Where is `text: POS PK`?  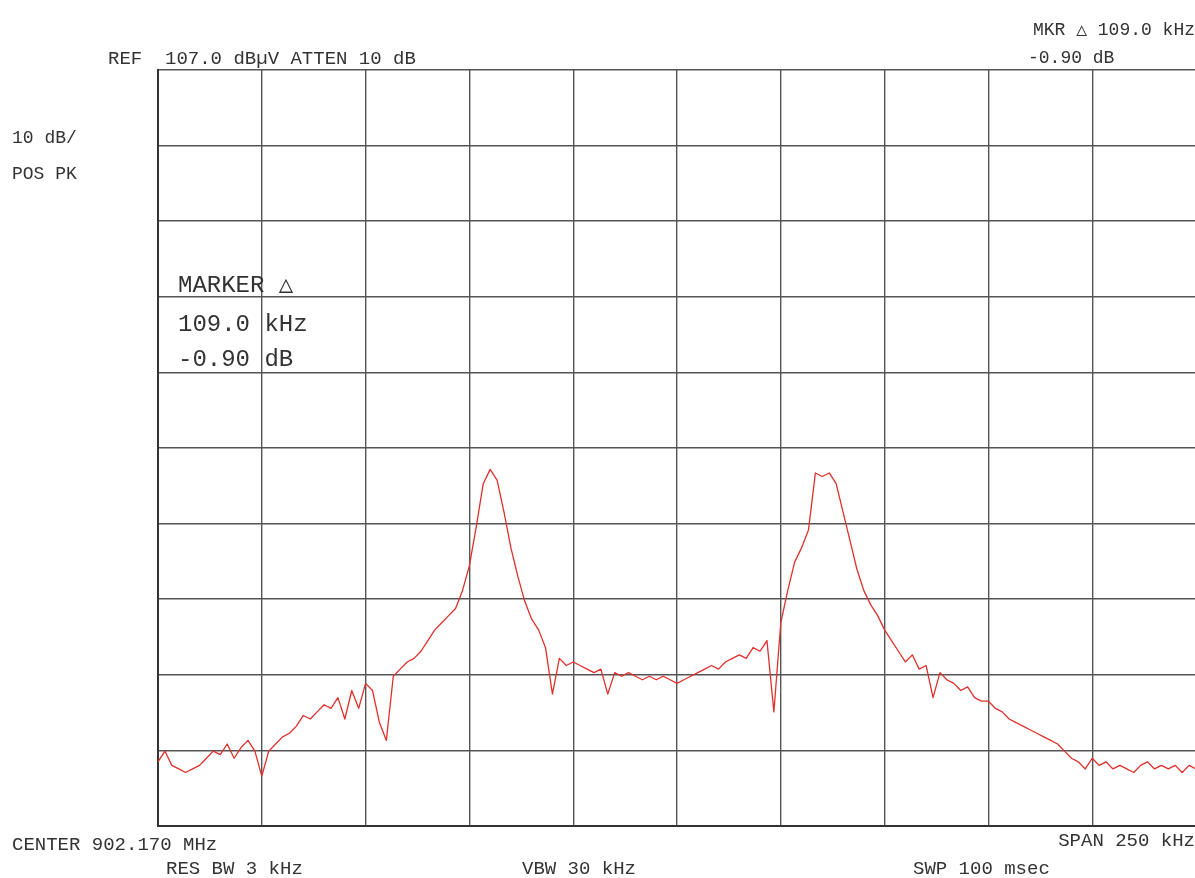
text: POS PK is located at coordinates (44, 174).